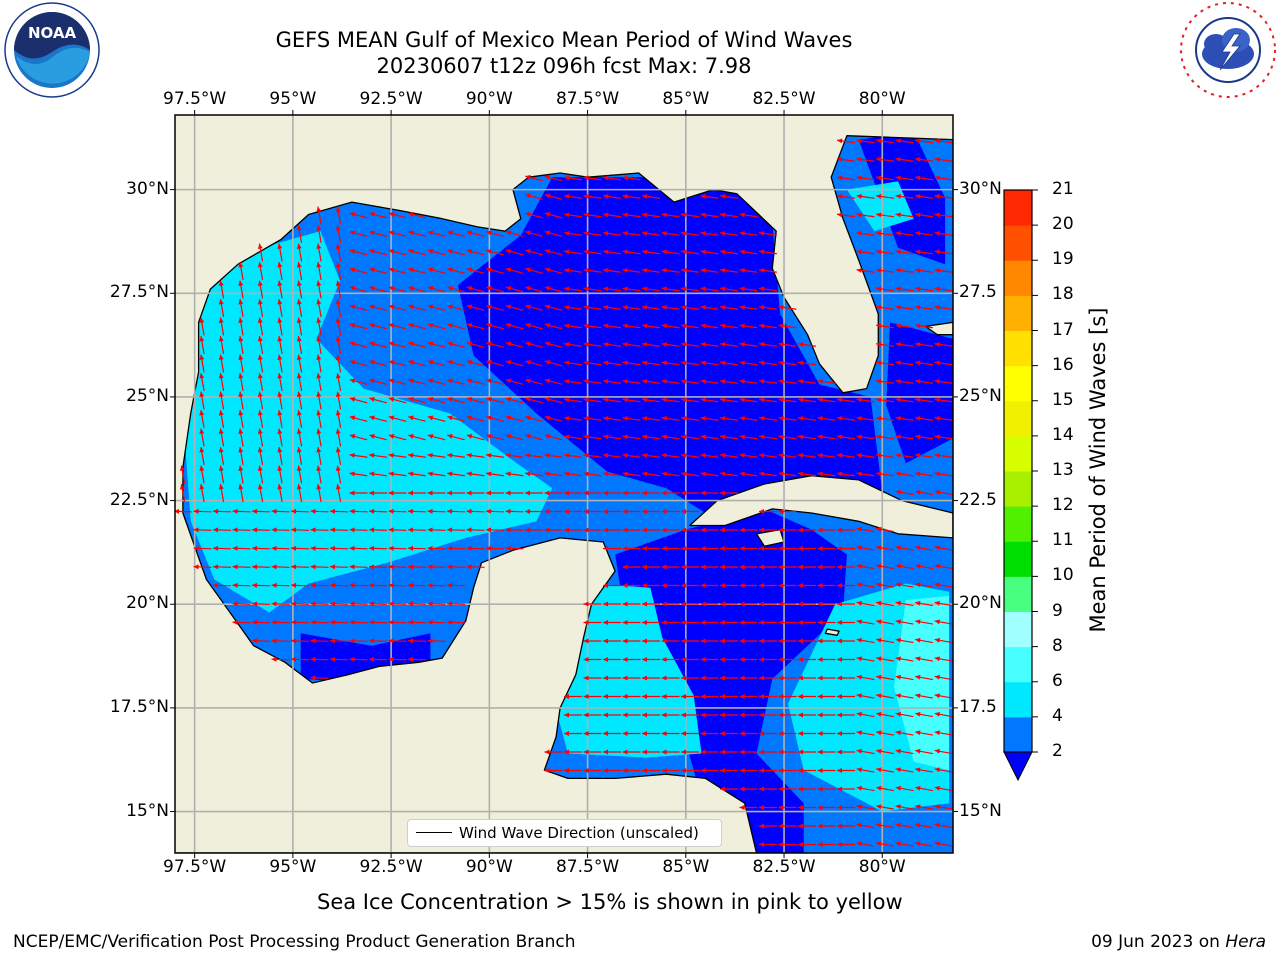 The height and width of the screenshot is (960, 1280). I want to click on lon-tick-label: 87.5°W, so click(587, 867).